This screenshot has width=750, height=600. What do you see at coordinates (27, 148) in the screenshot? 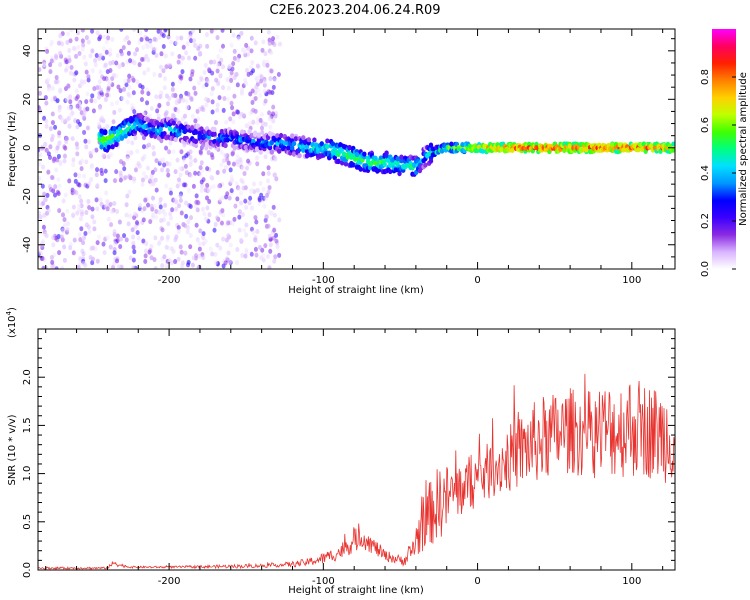
I see `spectrogram-y-tick-label: 0` at bounding box center [27, 148].